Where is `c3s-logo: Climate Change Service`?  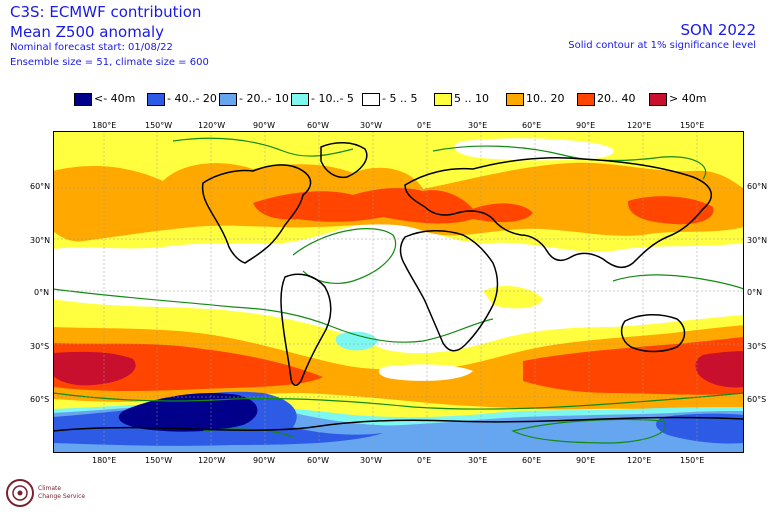
c3s-logo: Climate Change Service is located at coordinates (54, 494).